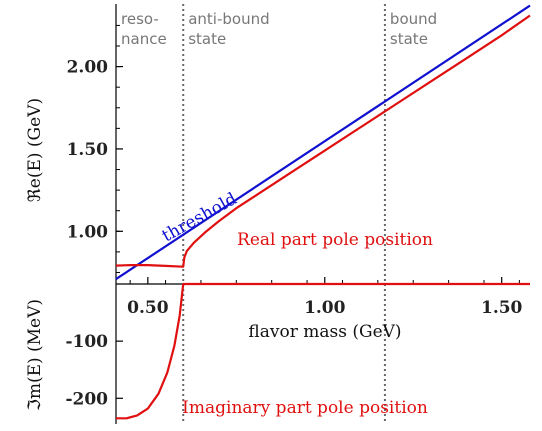 The width and height of the screenshot is (542, 431). Describe the element at coordinates (409, 39) in the screenshot. I see `region-label-3-line-2: state` at that location.